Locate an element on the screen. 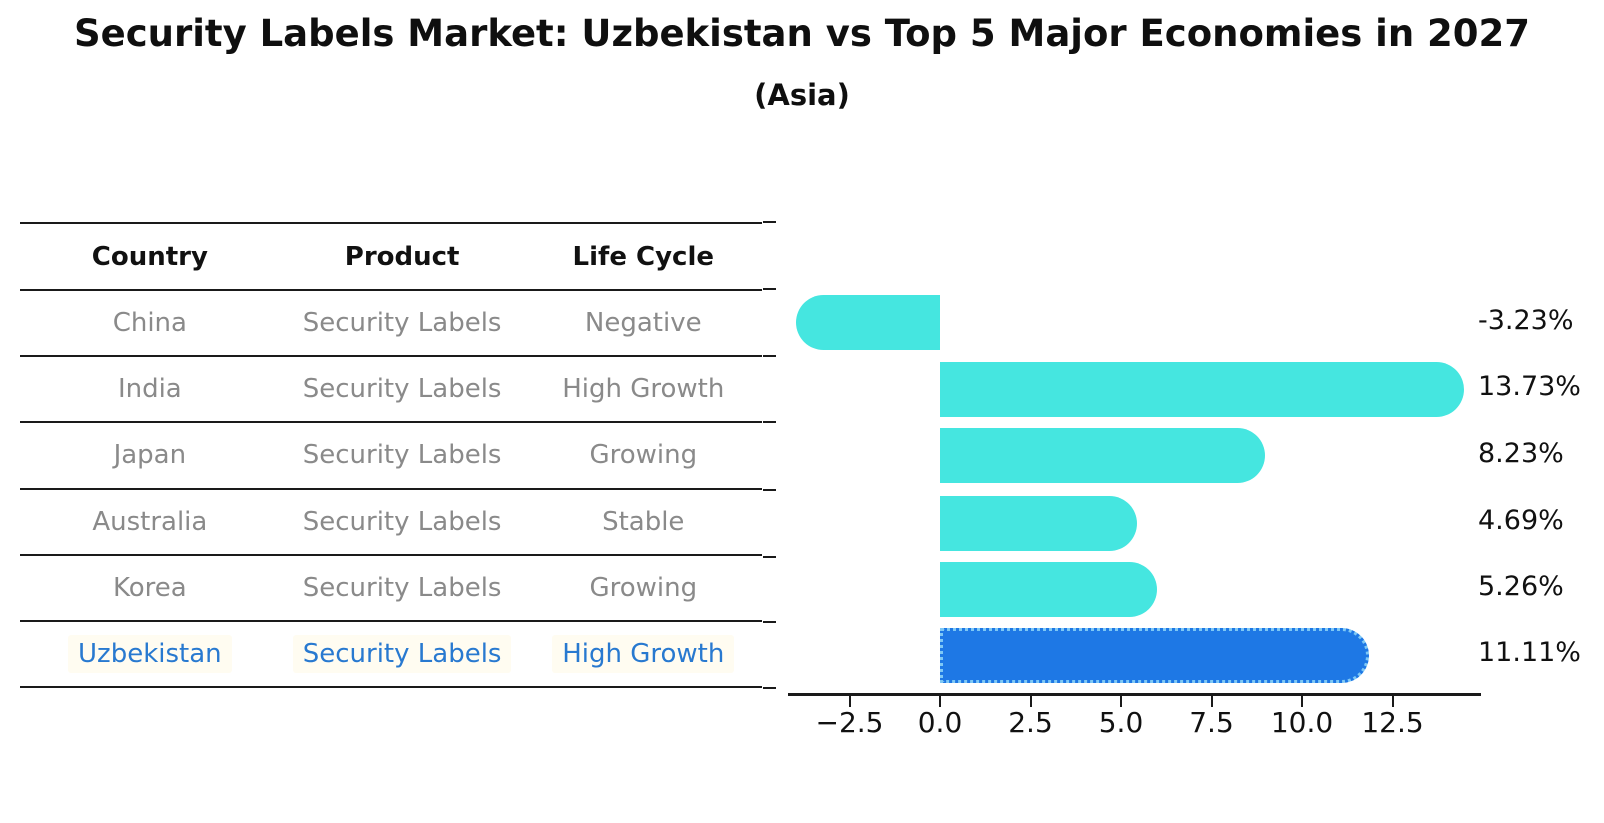  table-header-product: Product is located at coordinates (402, 256).